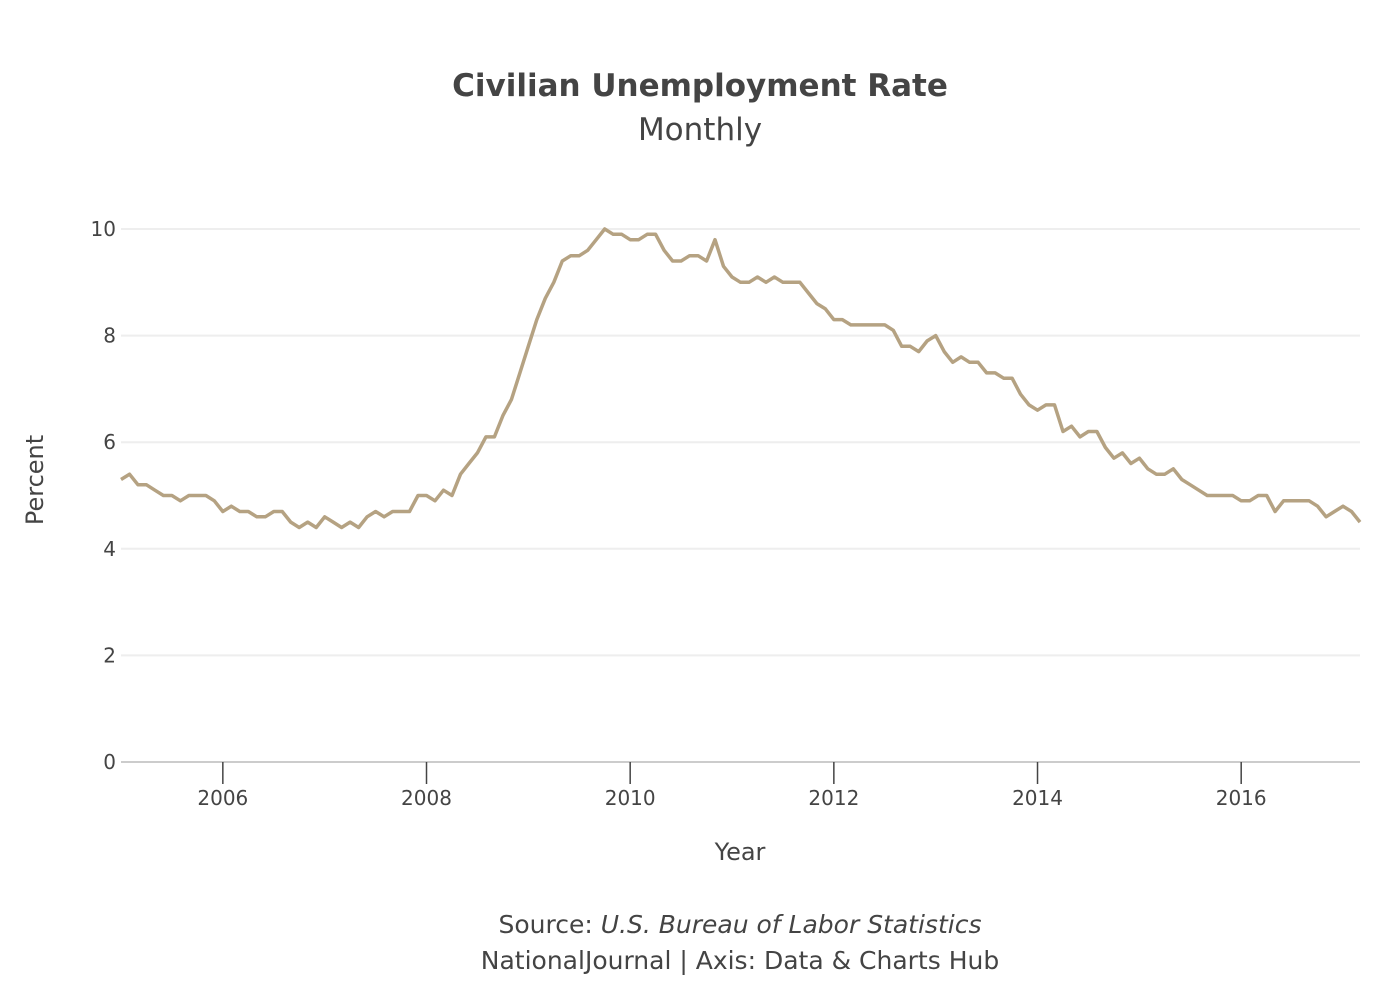 The width and height of the screenshot is (1400, 1000). Describe the element at coordinates (549, 924) in the screenshot. I see `source-prefix: Source:` at that location.